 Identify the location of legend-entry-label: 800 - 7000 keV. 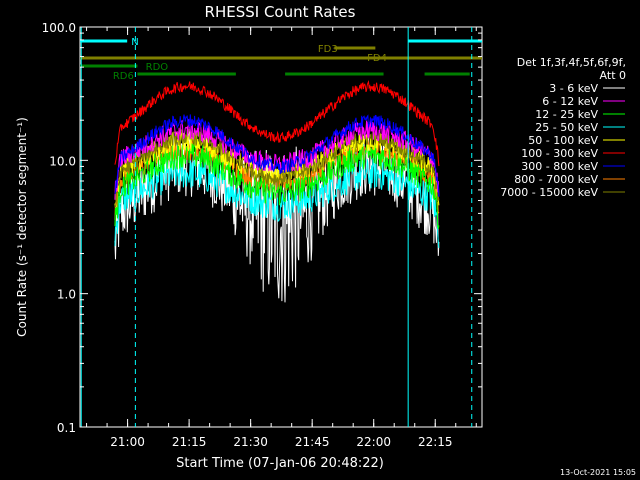
(556, 179).